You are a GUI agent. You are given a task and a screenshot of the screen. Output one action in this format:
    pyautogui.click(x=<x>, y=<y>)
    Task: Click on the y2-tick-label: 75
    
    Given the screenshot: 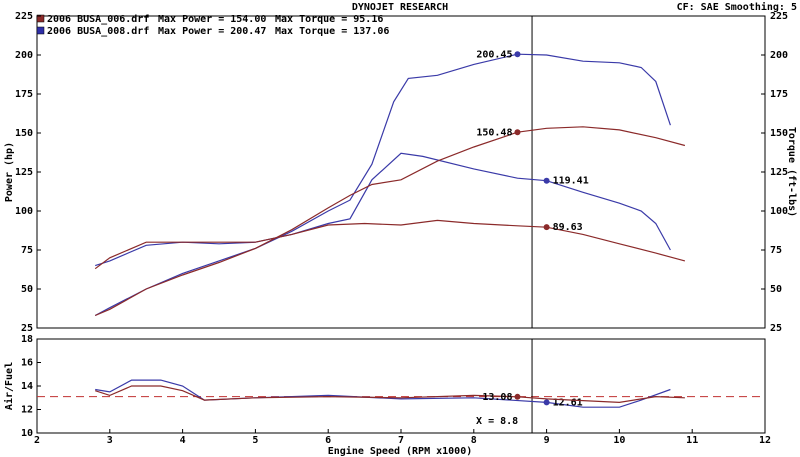 What is the action you would take?
    pyautogui.click(x=776, y=250)
    